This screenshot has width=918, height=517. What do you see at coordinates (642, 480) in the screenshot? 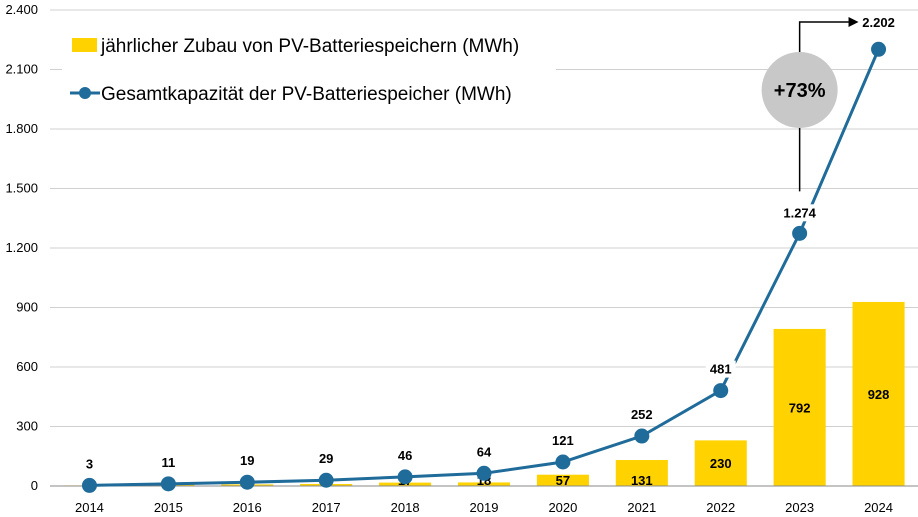
I see `bar-data-label: 131` at bounding box center [642, 480].